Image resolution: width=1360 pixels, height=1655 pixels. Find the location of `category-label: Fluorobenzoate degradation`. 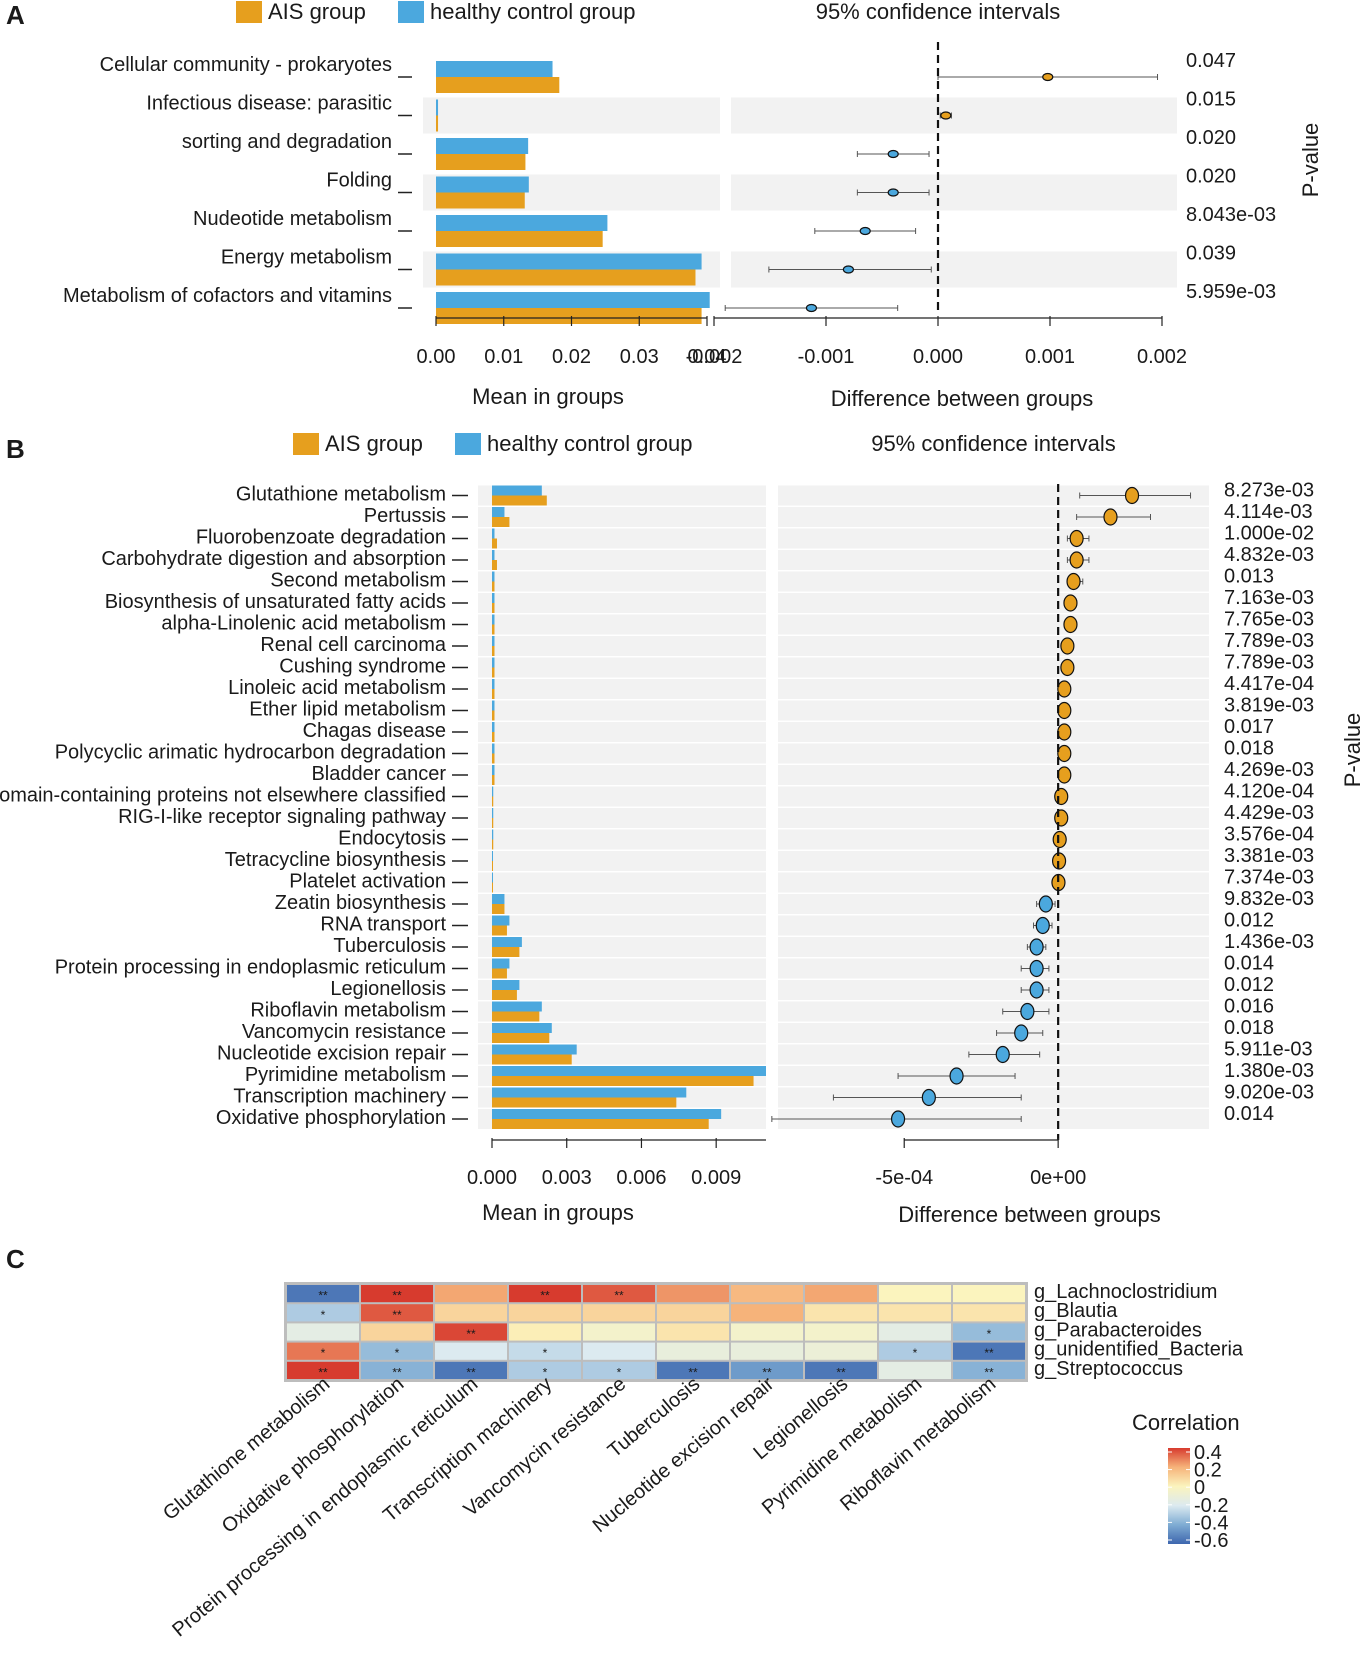

category-label: Fluorobenzoate degradation is located at coordinates (321, 538).